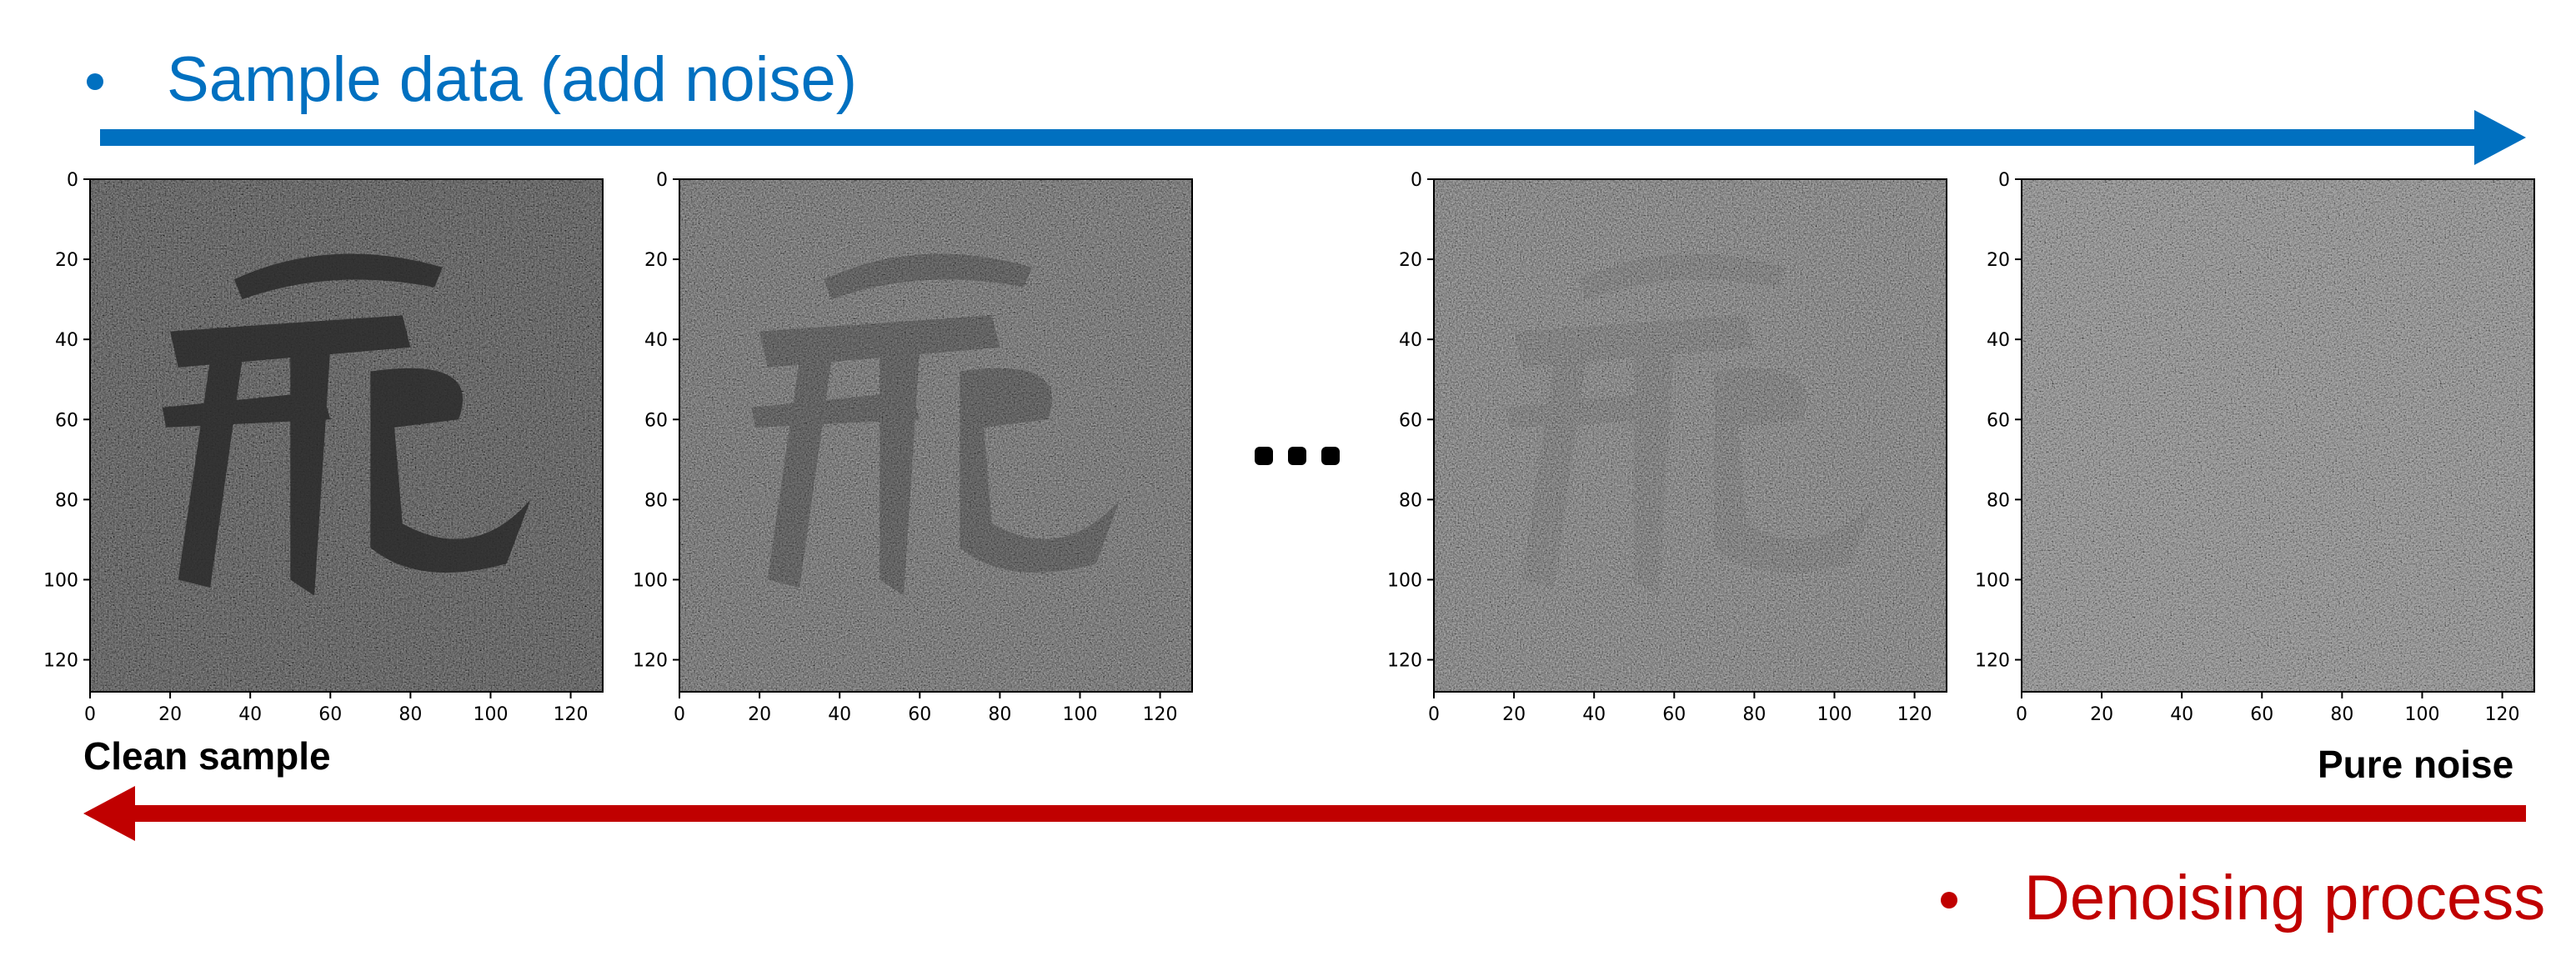  Describe the element at coordinates (1313, 138) in the screenshot. I see `forward-arrow` at that location.